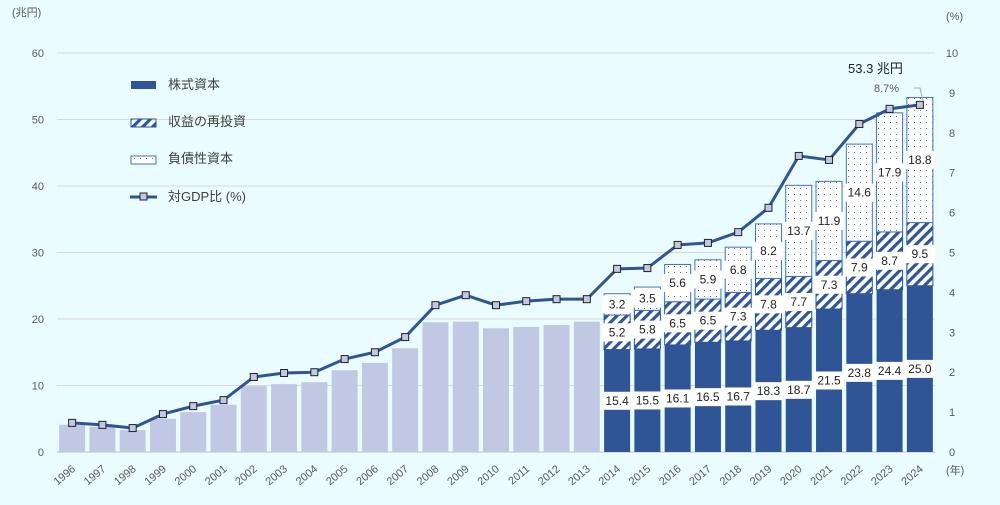 This screenshot has width=1000, height=505. I want to click on x-axis-unit: (年), so click(955, 470).